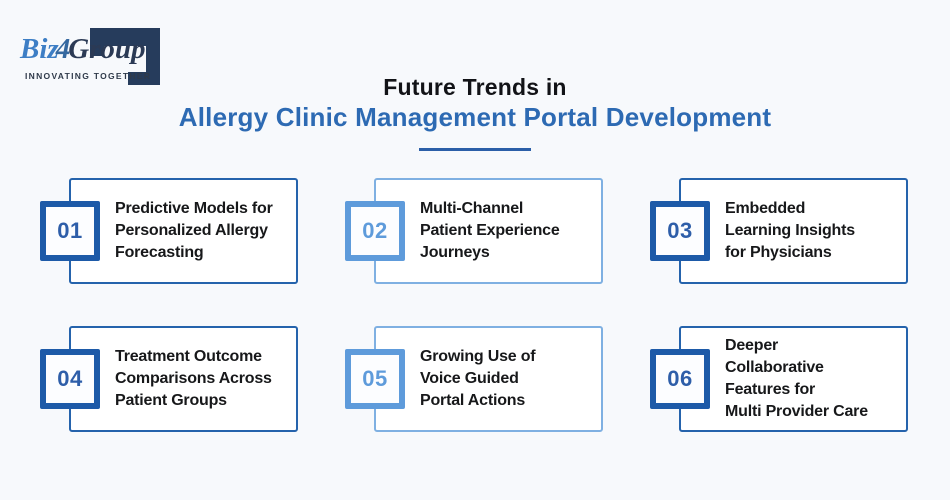 The width and height of the screenshot is (950, 500). Describe the element at coordinates (63, 49) in the screenshot. I see `brand-numeral: 4` at that location.